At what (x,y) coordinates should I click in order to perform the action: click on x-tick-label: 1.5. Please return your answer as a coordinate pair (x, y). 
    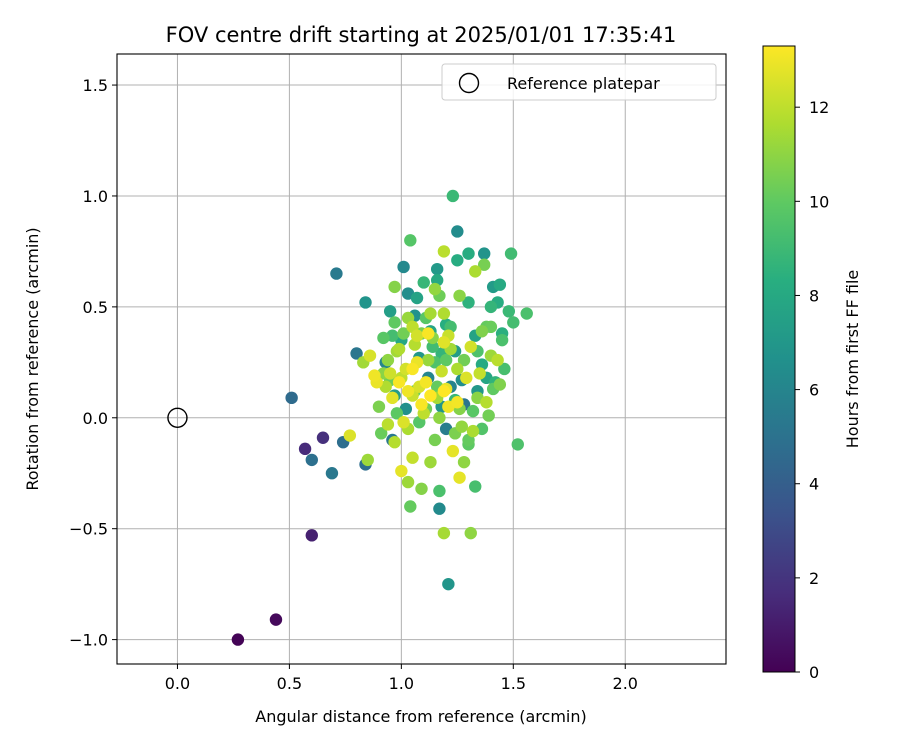
    Looking at the image, I should click on (513, 683).